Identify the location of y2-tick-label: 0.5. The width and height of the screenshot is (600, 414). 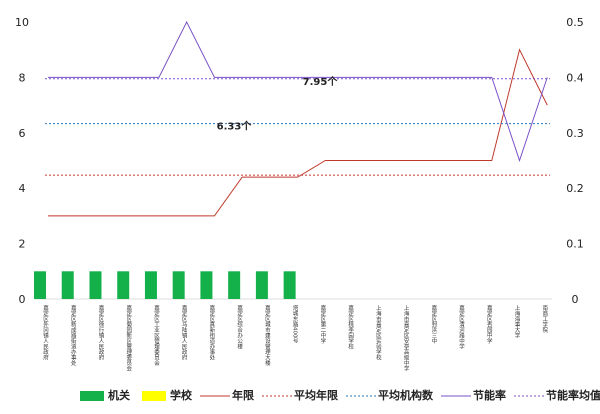
(575, 22).